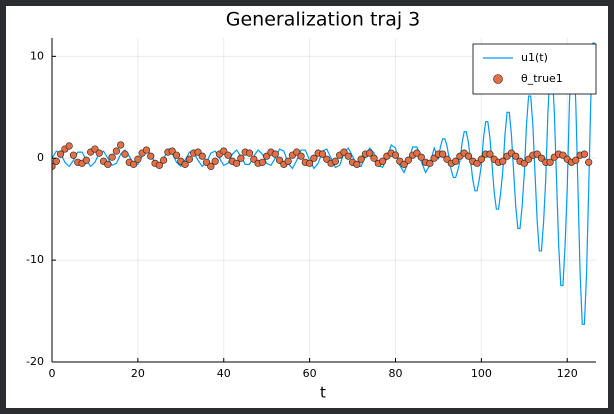 The image size is (614, 414). What do you see at coordinates (40, 157) in the screenshot?
I see `y-tick-label: 0` at bounding box center [40, 157].